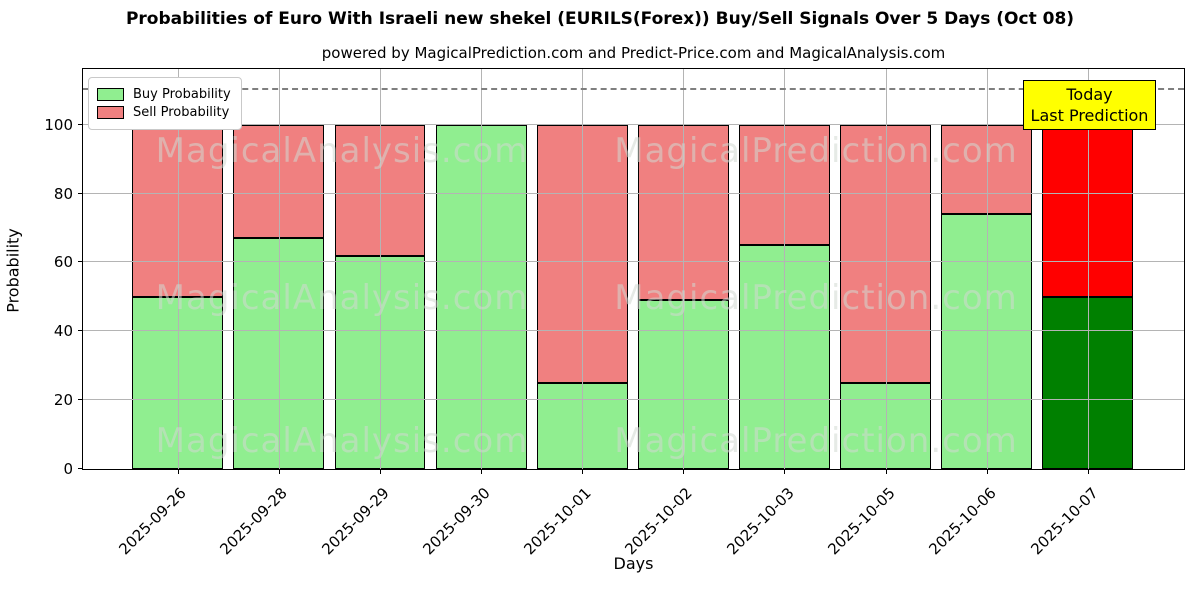  Describe the element at coordinates (68, 469) in the screenshot. I see `y-tick-label: 0` at that location.